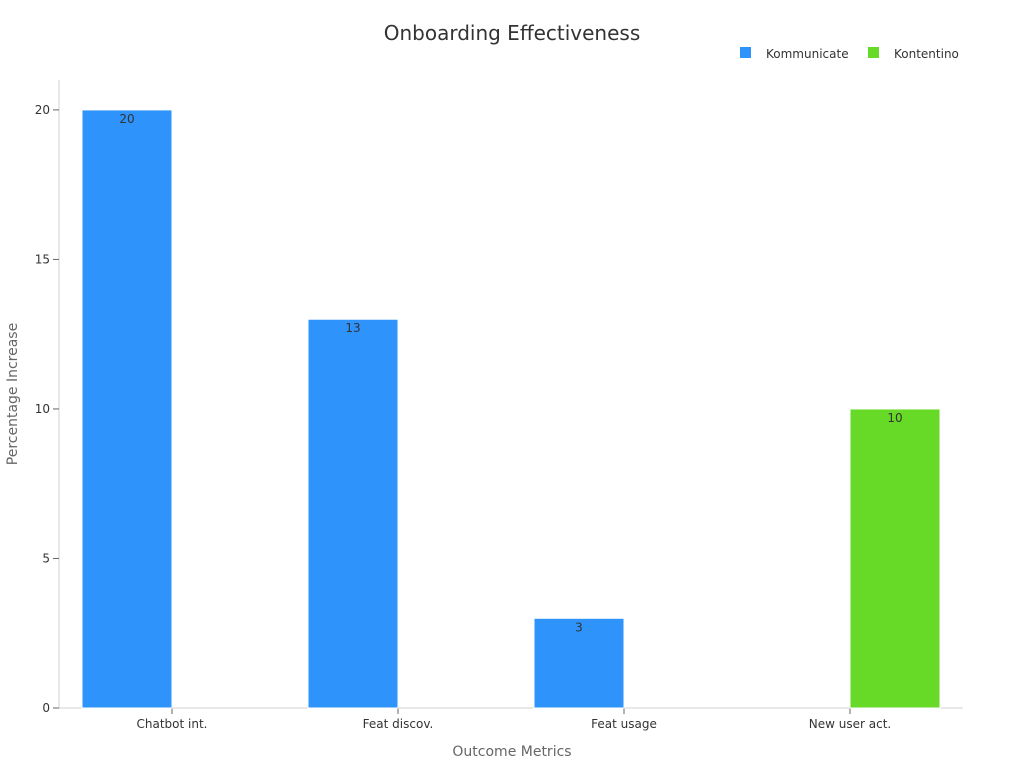  I want to click on x-tick-label: New user act., so click(850, 724).